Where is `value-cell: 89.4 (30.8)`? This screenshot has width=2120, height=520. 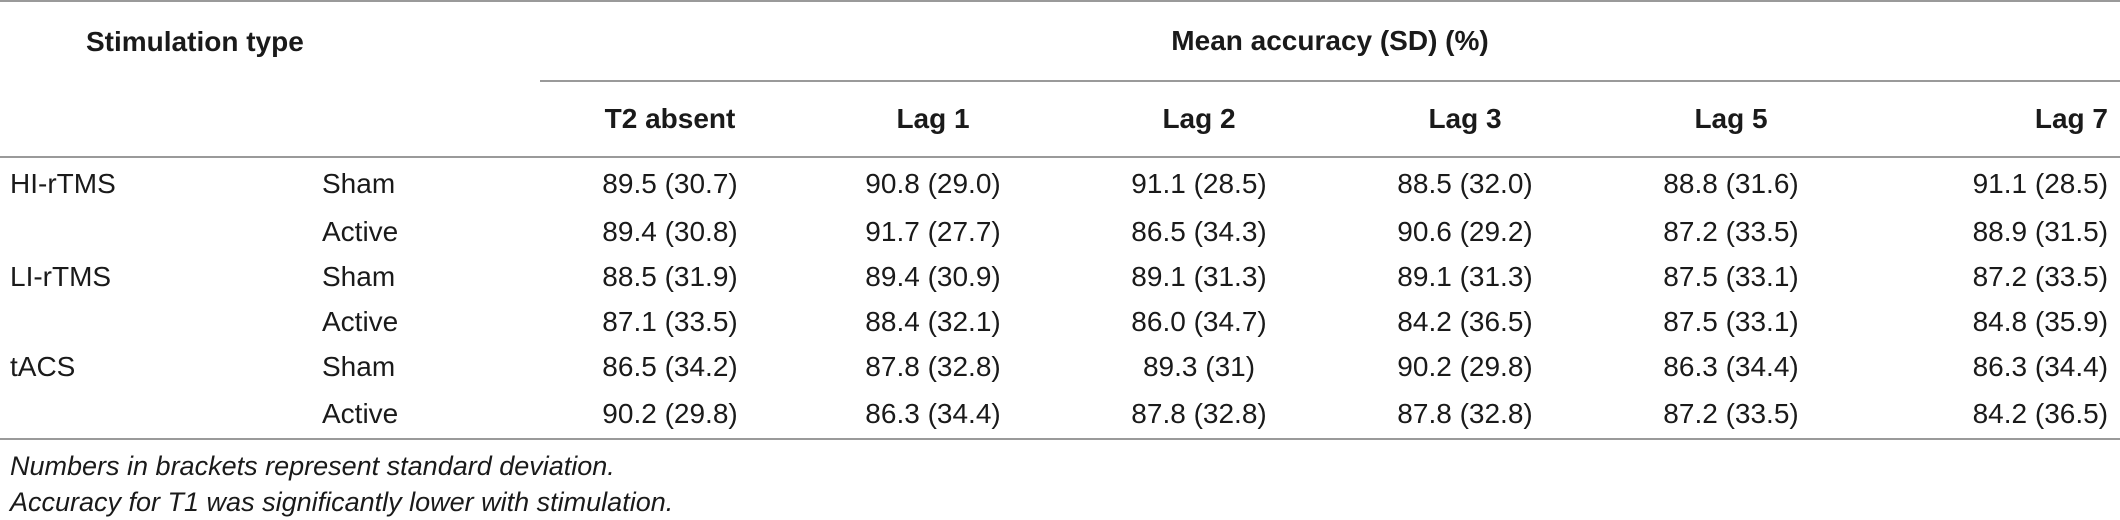 value-cell: 89.4 (30.8) is located at coordinates (670, 231).